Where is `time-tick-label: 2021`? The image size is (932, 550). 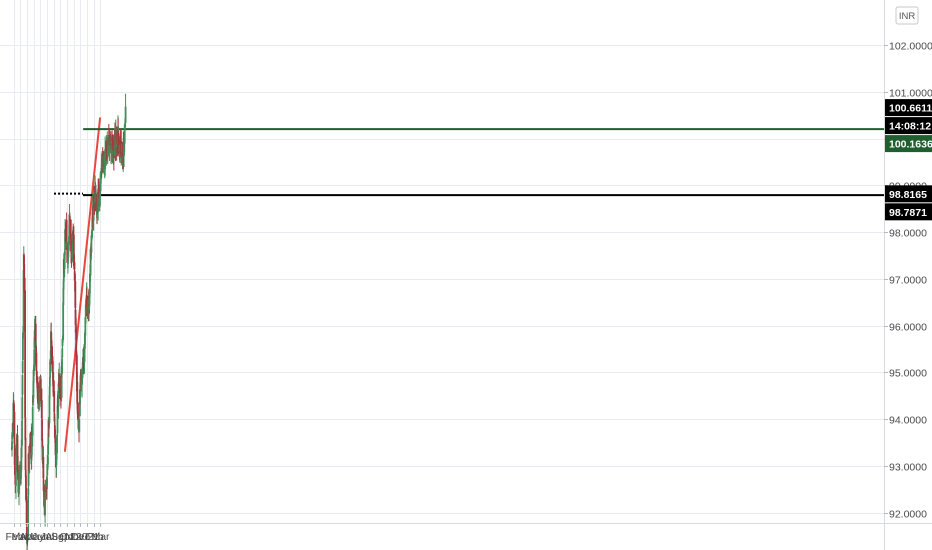
time-tick-label: 2021 is located at coordinates (88, 537).